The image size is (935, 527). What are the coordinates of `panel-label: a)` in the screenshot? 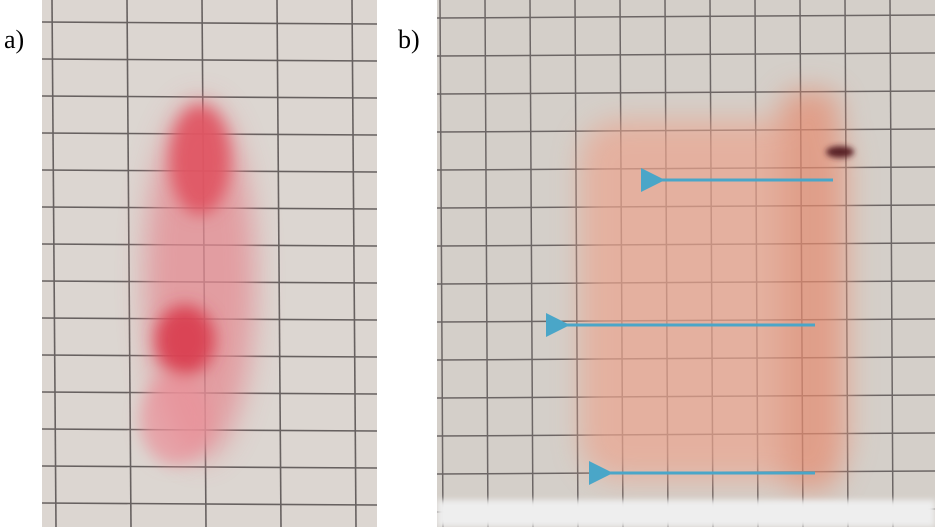 It's located at (14, 39).